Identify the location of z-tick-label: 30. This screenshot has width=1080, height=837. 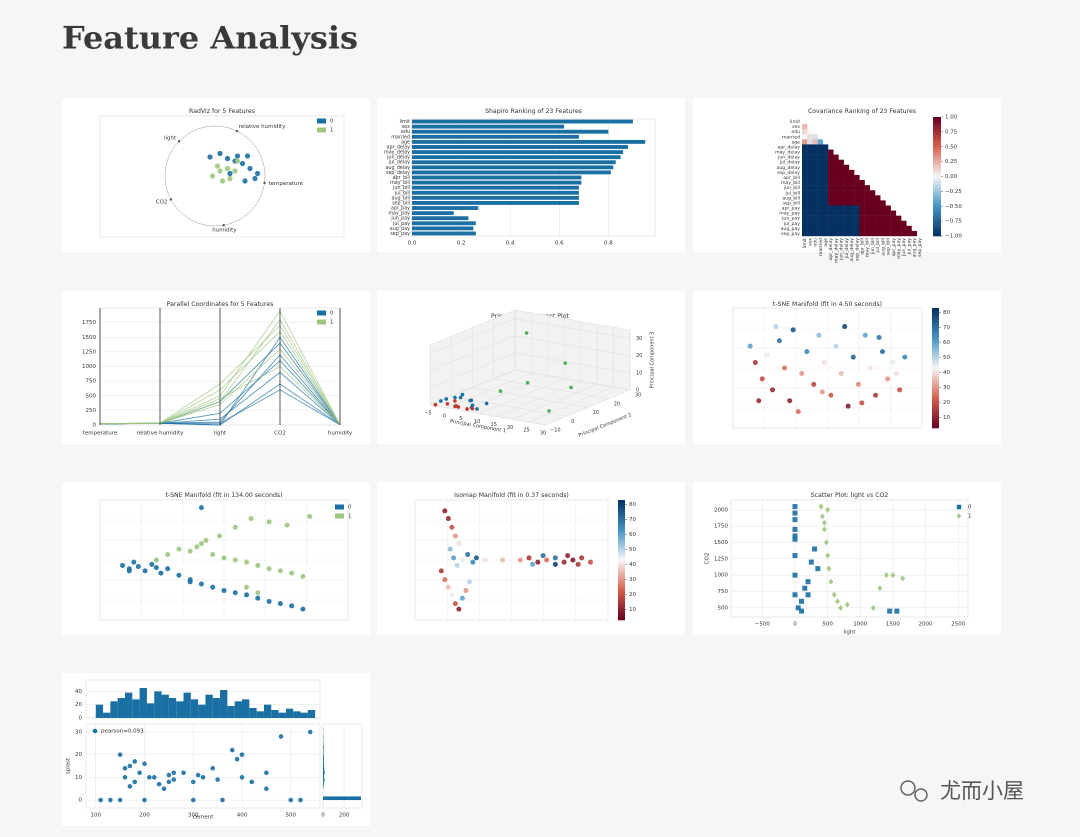
(639, 339).